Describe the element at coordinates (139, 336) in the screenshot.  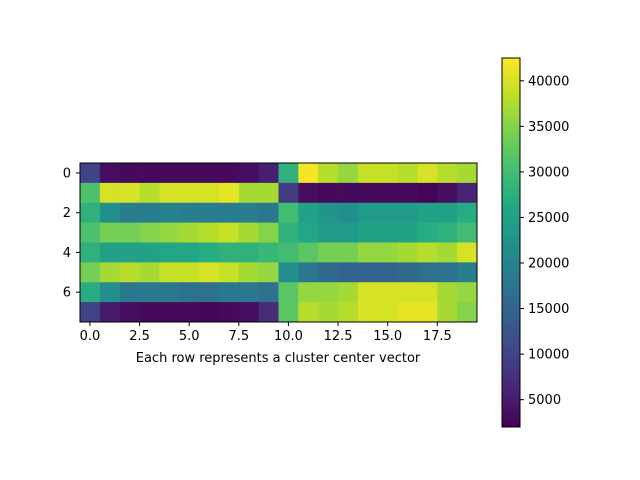
I see `x-tick-label: 2.5` at that location.